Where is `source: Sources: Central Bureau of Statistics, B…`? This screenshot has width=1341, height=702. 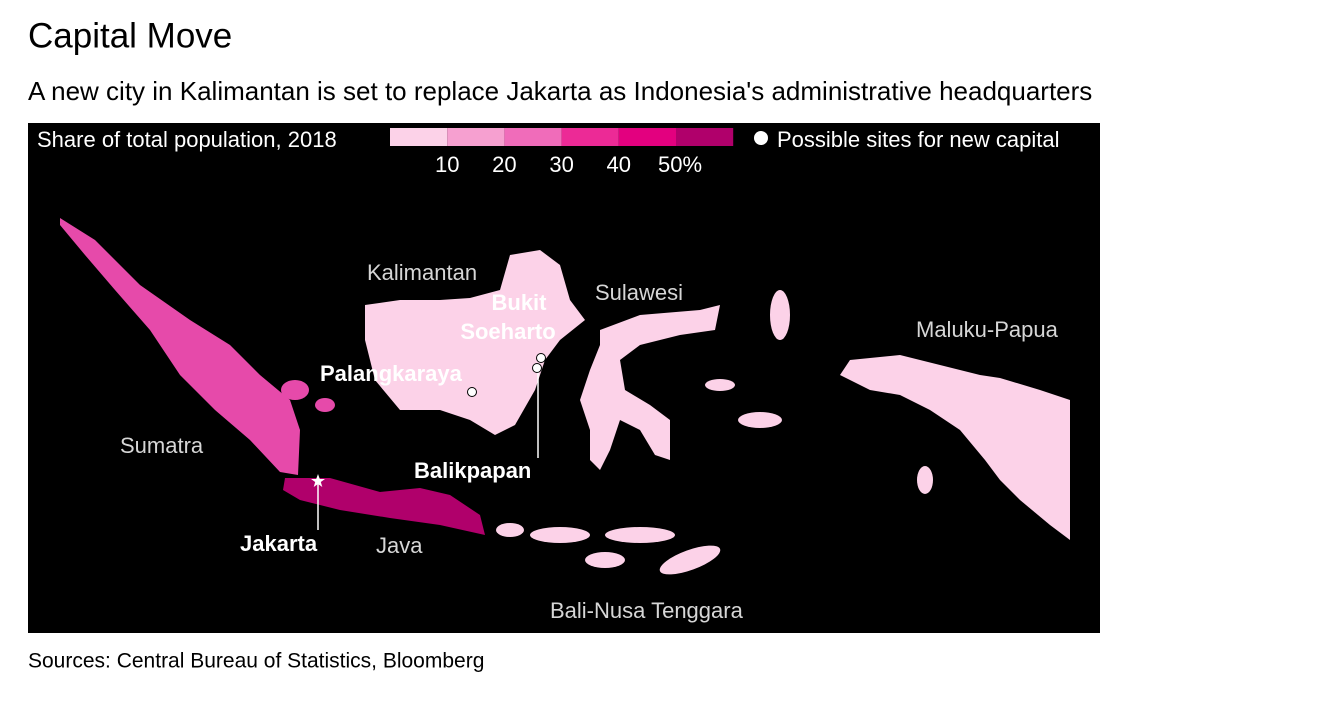
source: Sources: Central Bureau of Statistics, B… is located at coordinates (256, 661).